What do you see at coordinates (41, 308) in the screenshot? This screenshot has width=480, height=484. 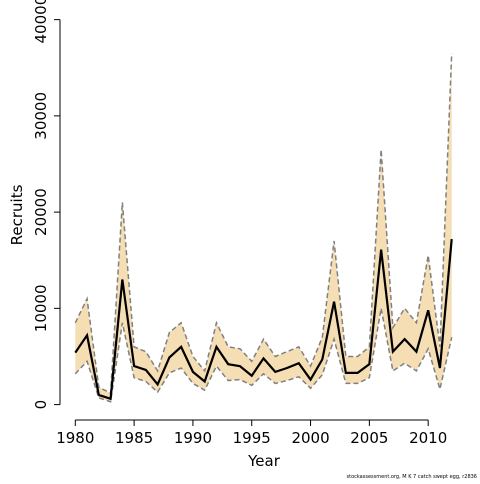 I see `y-tick-label: 10000` at bounding box center [41, 308].